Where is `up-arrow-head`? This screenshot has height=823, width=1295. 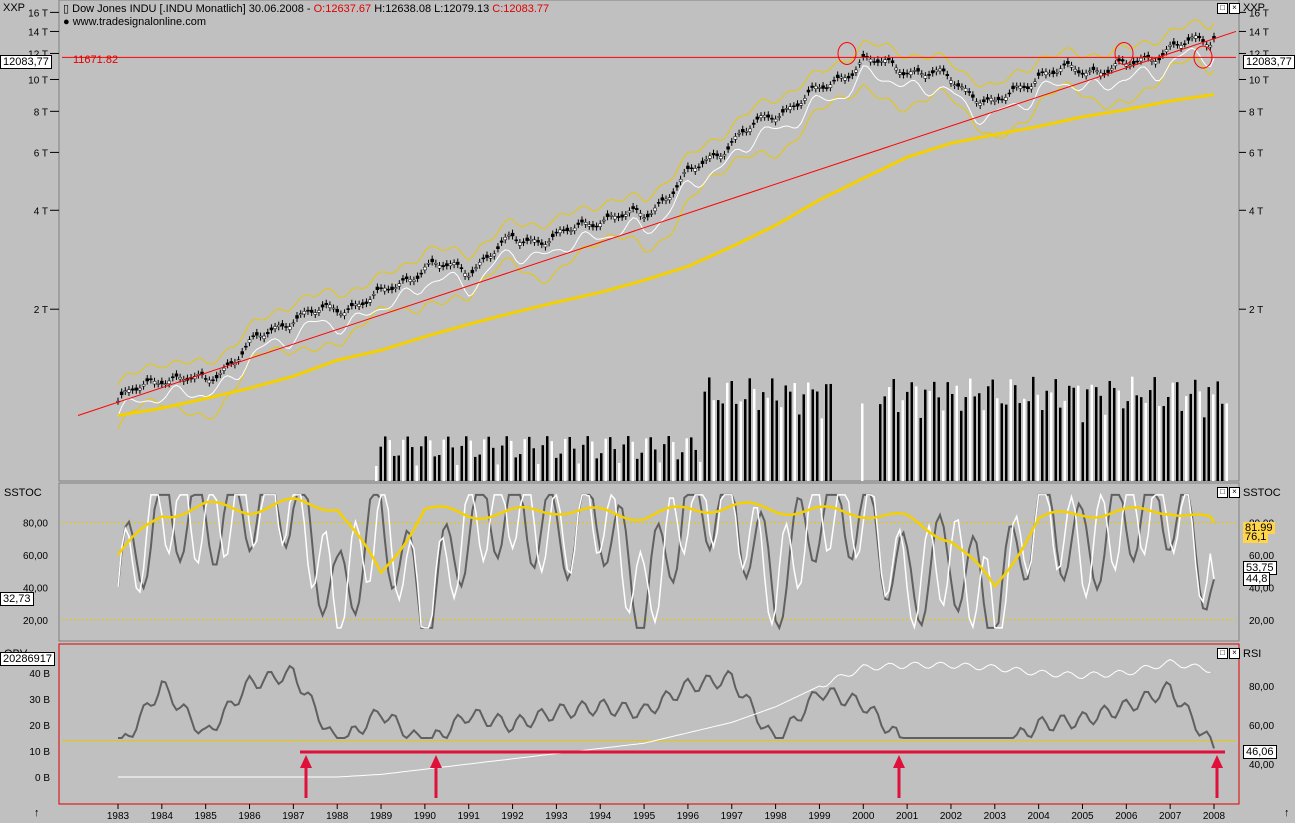
up-arrow-head is located at coordinates (436, 761).